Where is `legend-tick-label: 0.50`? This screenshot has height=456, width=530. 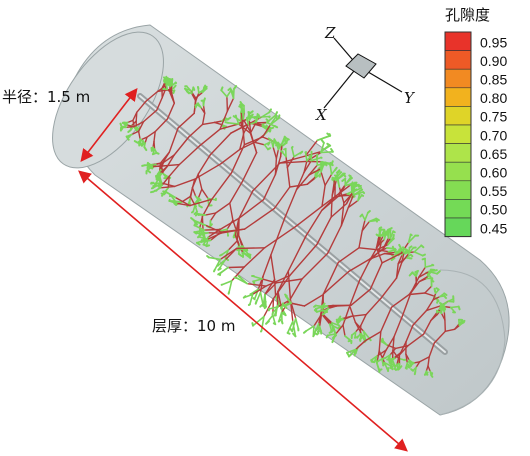 legend-tick-label: 0.50 is located at coordinates (493, 210).